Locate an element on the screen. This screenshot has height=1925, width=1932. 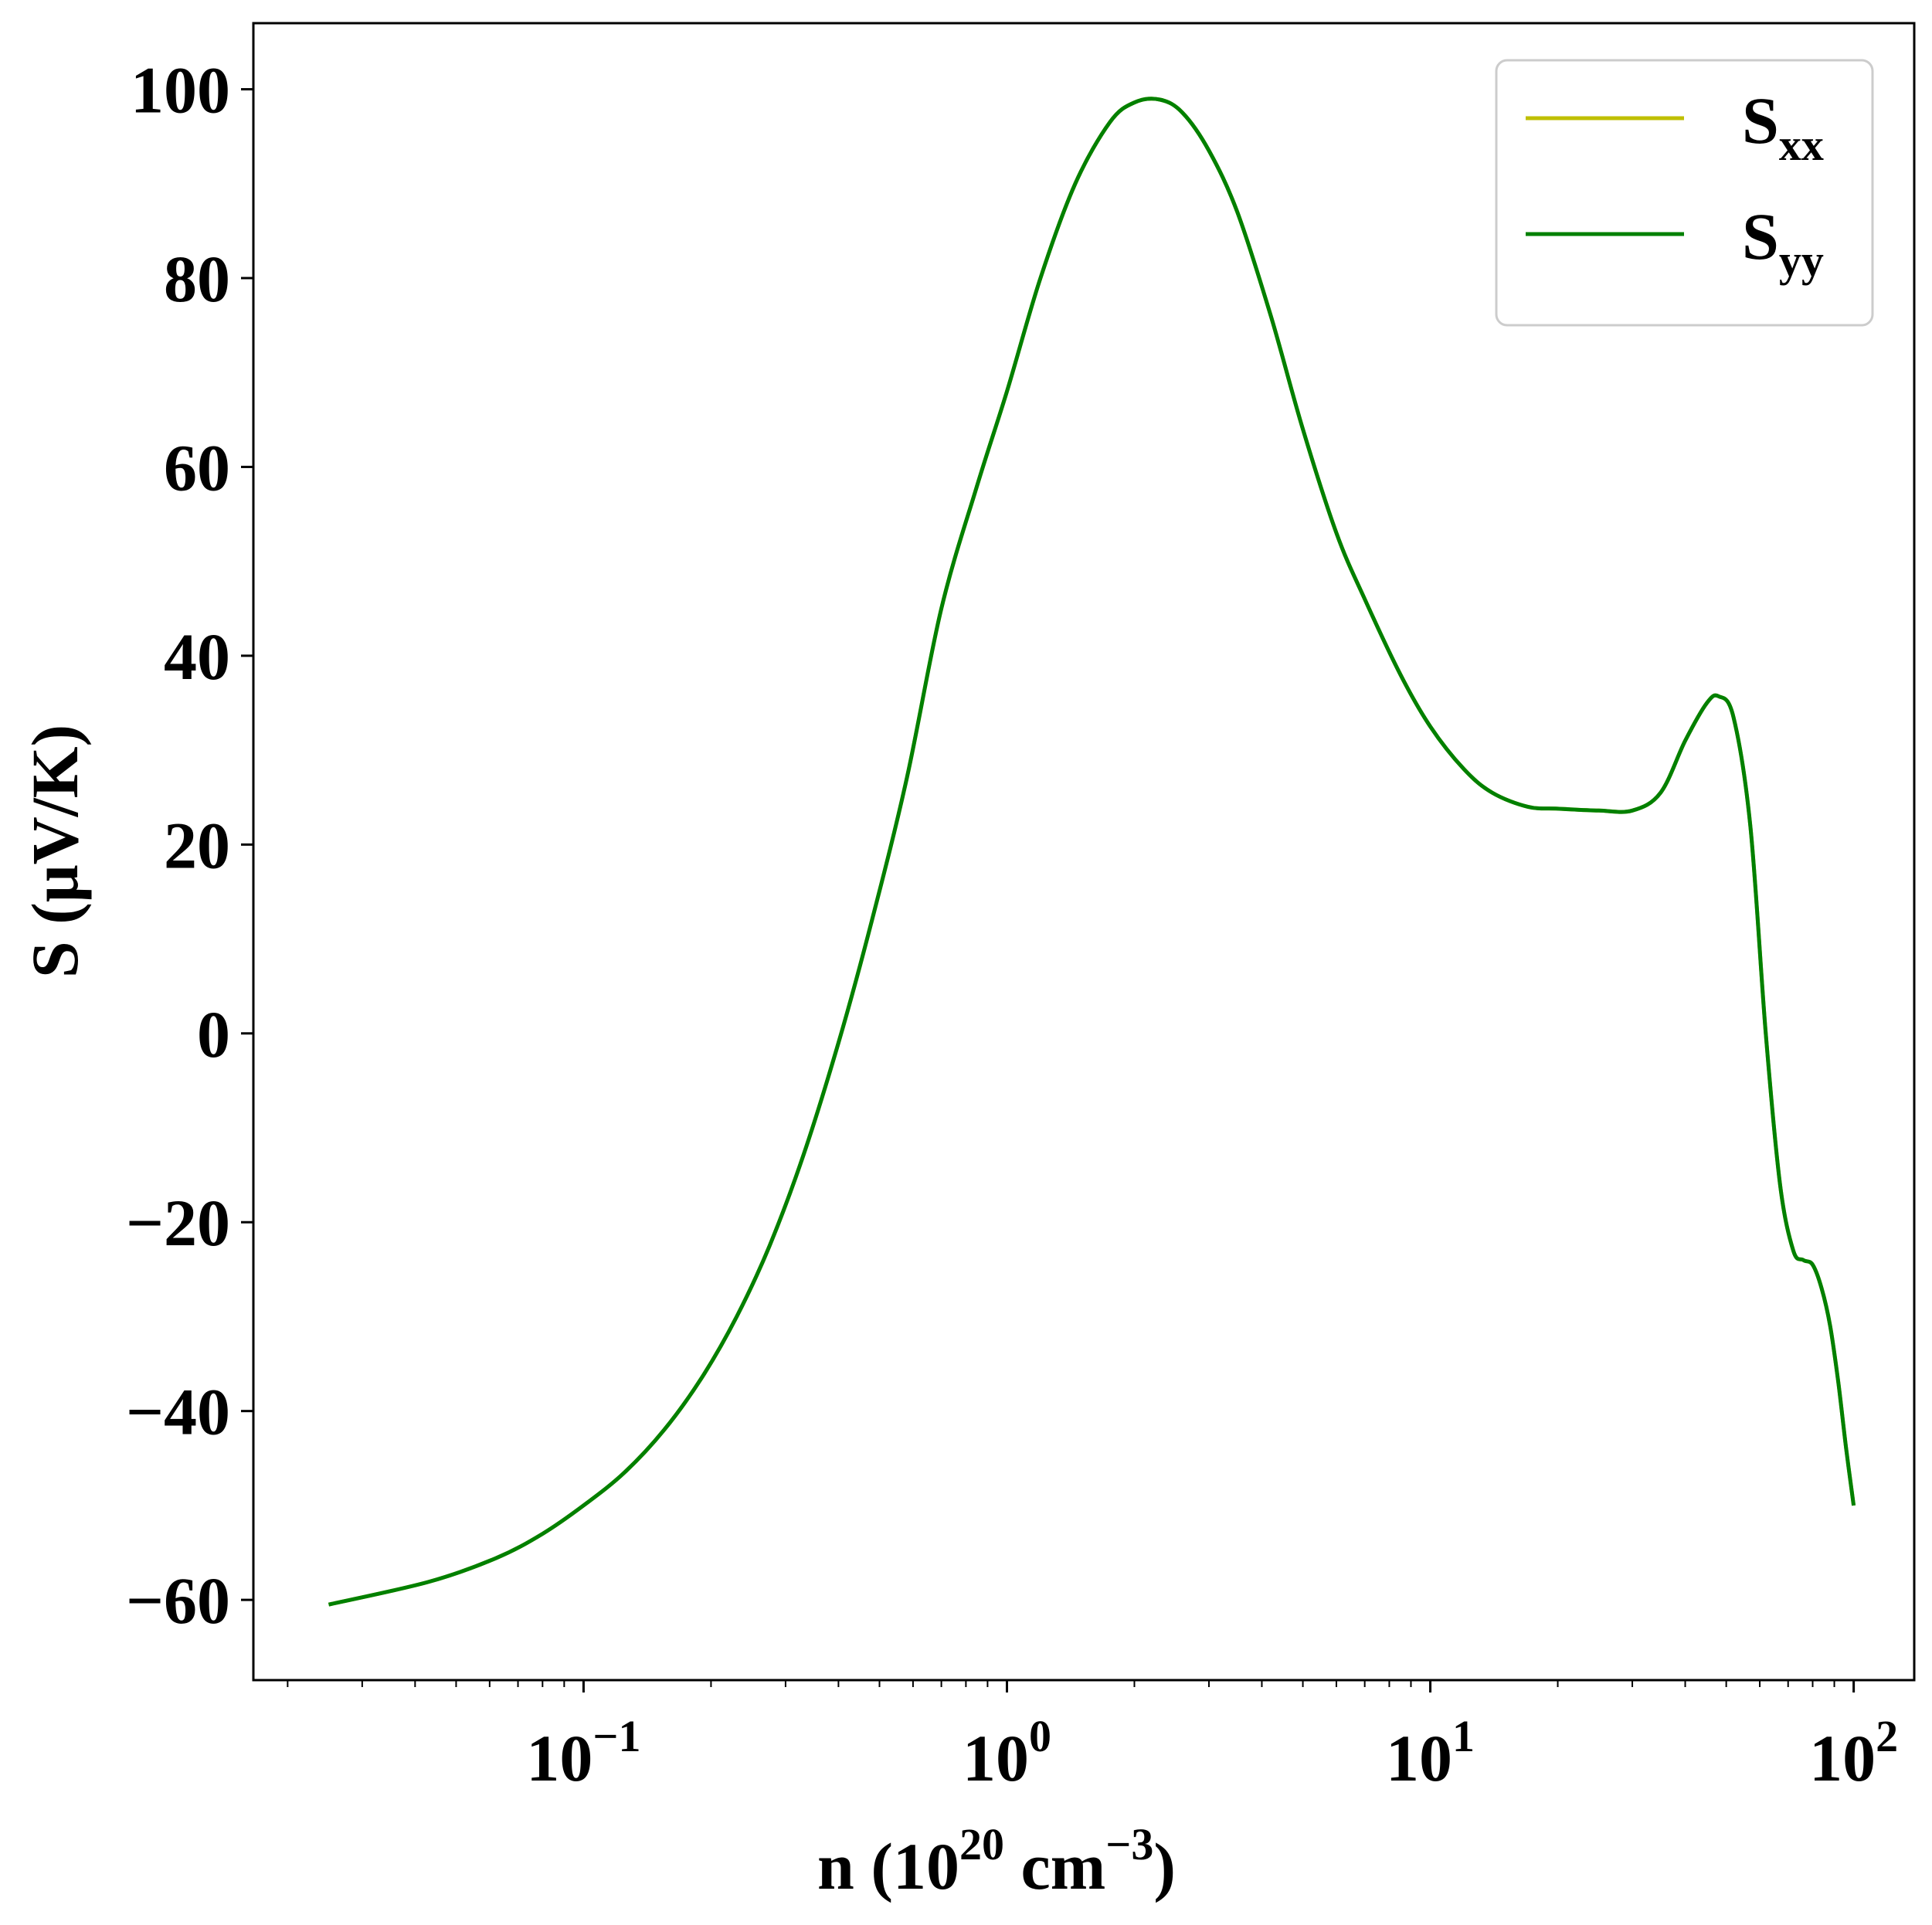
y-tick-label: 80 is located at coordinates (197, 279).